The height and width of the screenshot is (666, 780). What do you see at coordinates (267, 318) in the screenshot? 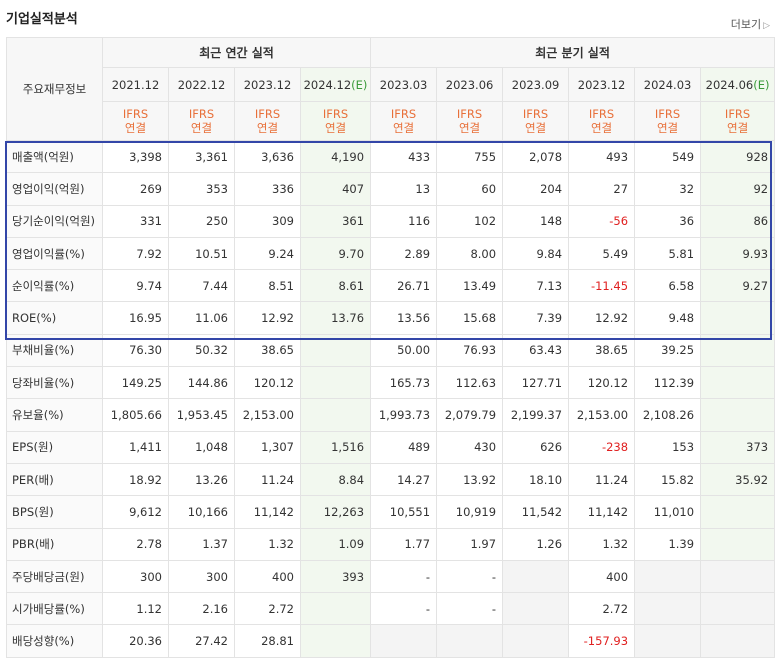
I see `table-cell: 12.92` at bounding box center [267, 318].